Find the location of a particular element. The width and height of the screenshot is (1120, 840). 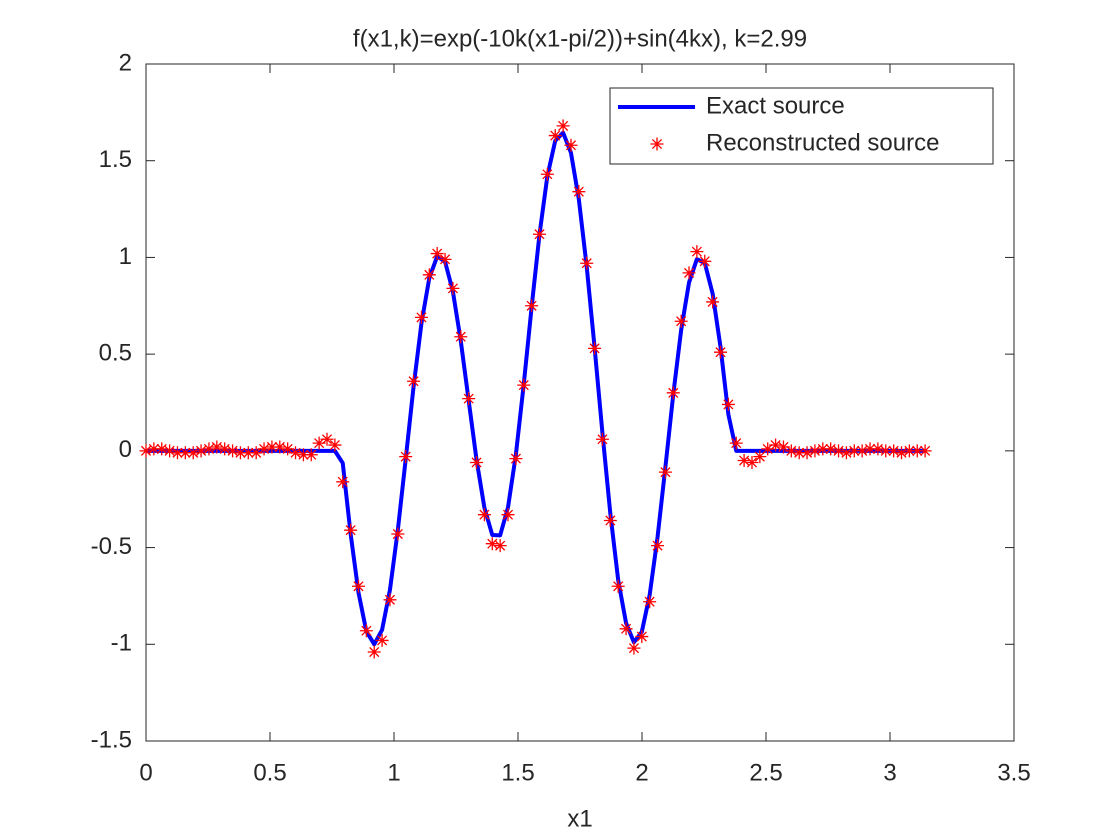

x-tick-label: 1.5 is located at coordinates (517, 772).